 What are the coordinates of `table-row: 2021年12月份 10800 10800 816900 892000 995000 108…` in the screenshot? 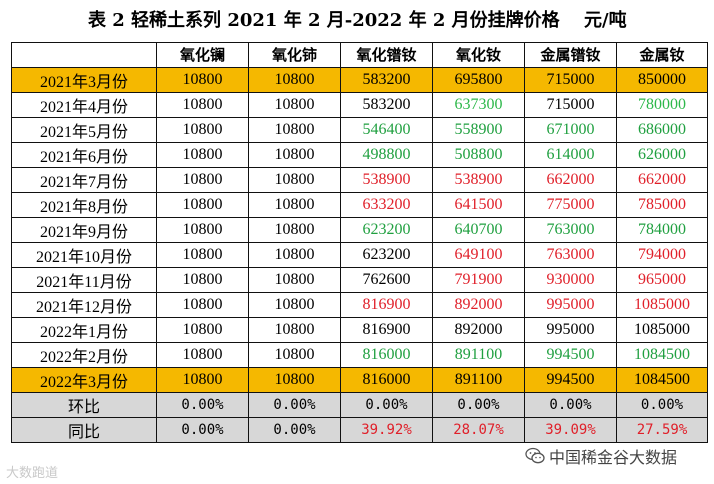 It's located at (359, 304).